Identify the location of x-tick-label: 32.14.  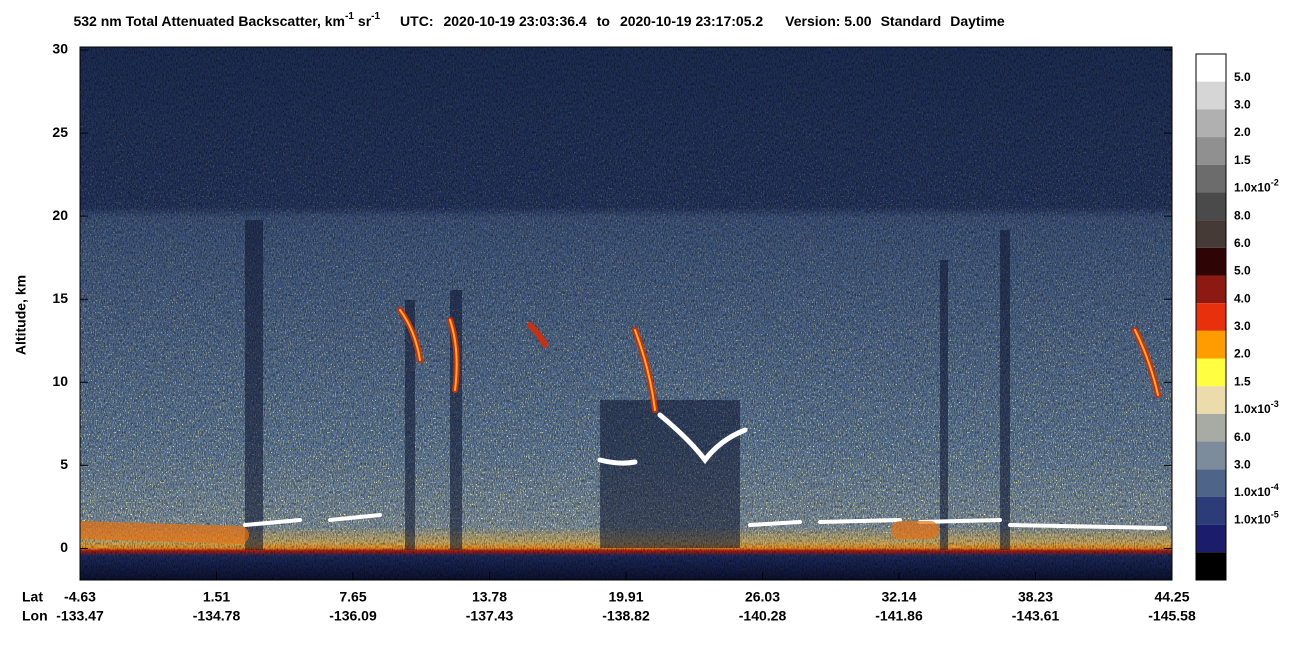
(898, 597).